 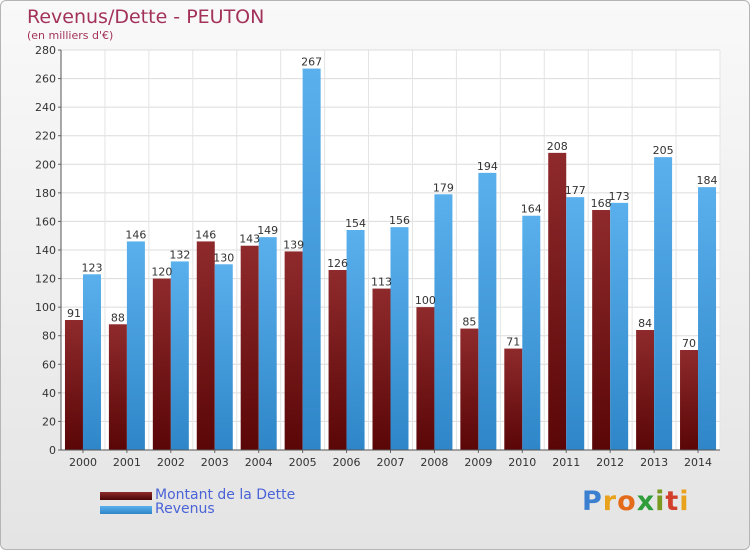 I want to click on bar-revenus-2009, so click(x=487, y=311).